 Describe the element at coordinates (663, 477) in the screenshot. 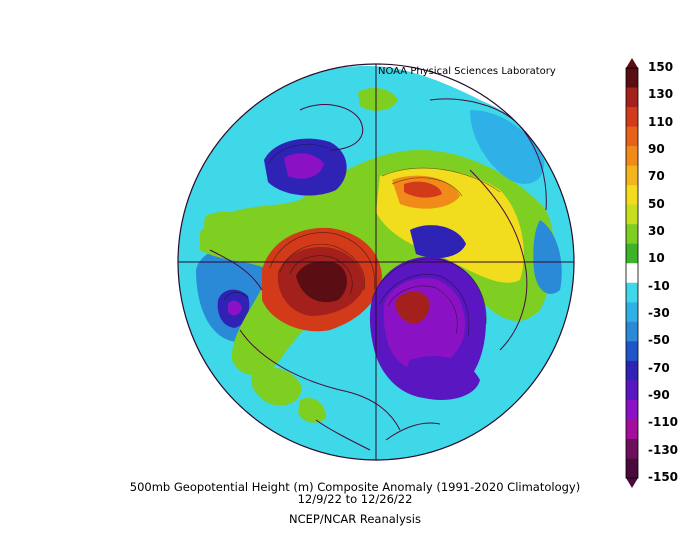

I see `colorbar-label: -150` at that location.